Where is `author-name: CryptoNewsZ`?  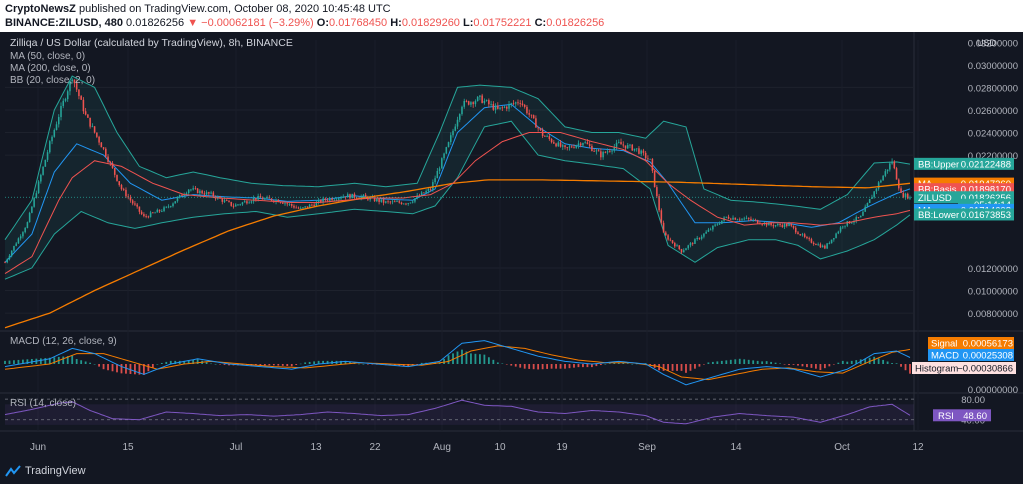
author-name: CryptoNewsZ is located at coordinates (40, 9).